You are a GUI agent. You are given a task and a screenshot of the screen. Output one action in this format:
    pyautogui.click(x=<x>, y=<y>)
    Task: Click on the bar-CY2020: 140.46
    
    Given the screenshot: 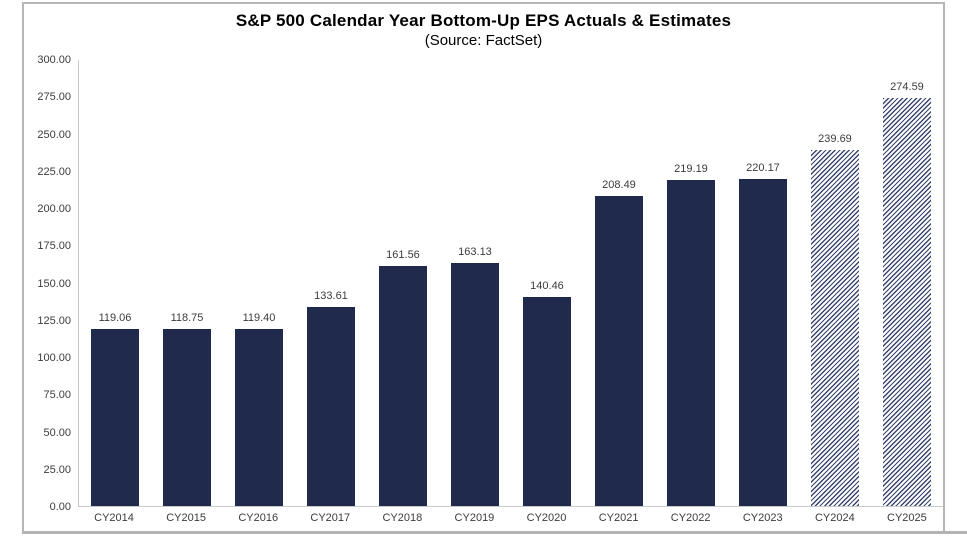 What is the action you would take?
    pyautogui.click(x=547, y=393)
    